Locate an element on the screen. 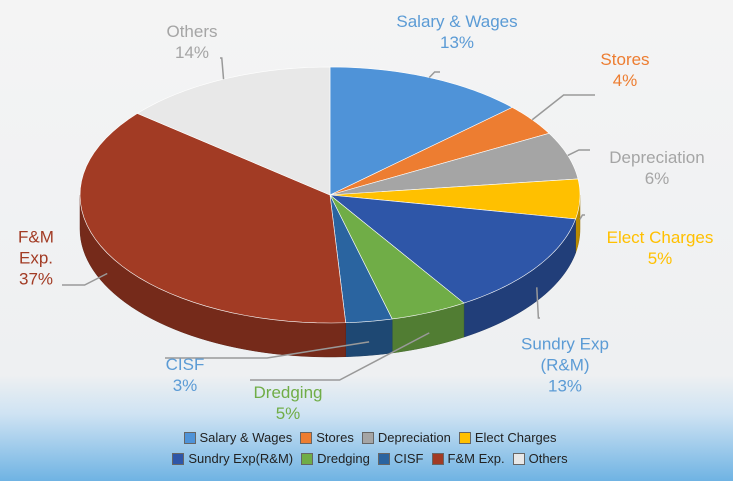 Image resolution: width=733 pixels, height=481 pixels. slice-label: Others 14% is located at coordinates (192, 42).